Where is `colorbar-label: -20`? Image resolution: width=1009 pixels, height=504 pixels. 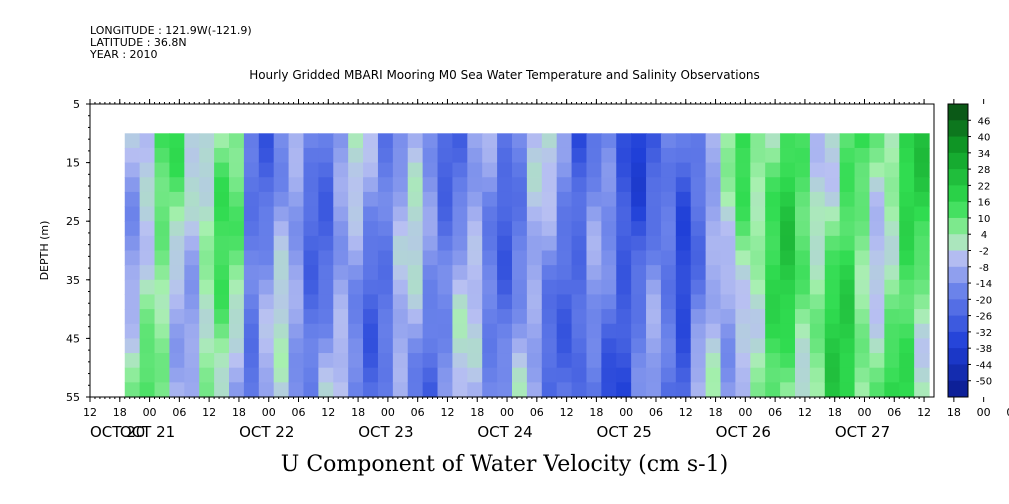
colorbar-label: -20 is located at coordinates (984, 300).